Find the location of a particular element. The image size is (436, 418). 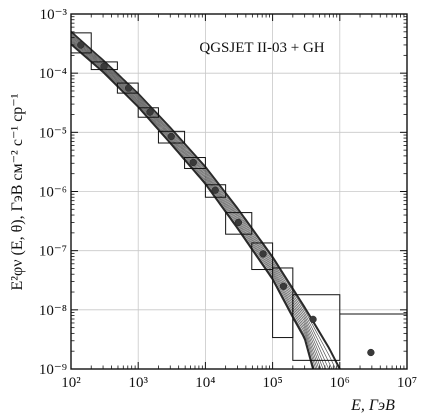

x-tick-label: 10⁵ is located at coordinates (272, 383).